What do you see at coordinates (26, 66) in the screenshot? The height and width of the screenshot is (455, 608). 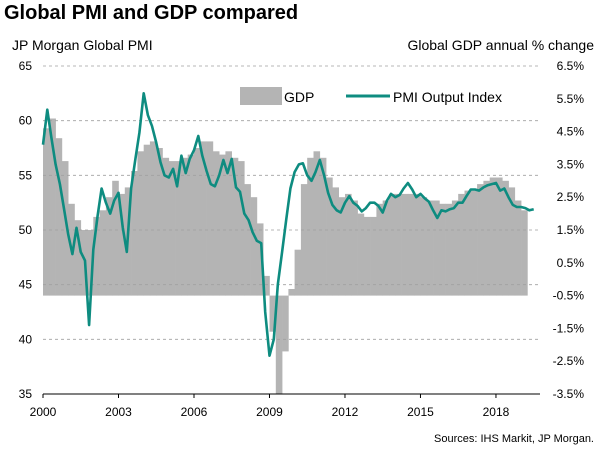 I see `left-tick-label: 65` at bounding box center [26, 66].